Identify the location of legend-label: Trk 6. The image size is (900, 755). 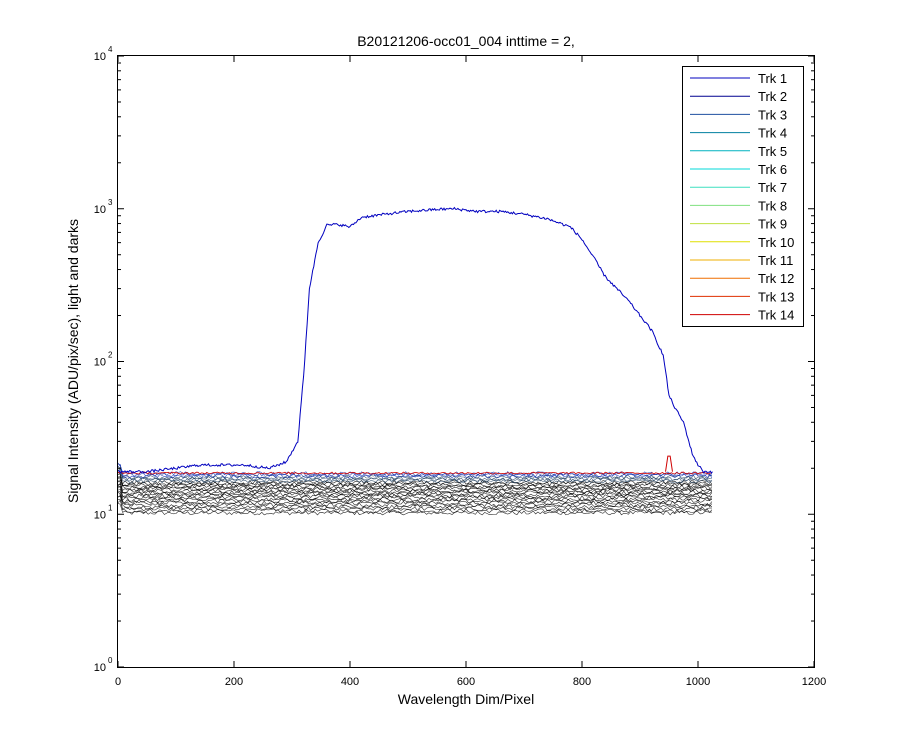
(772, 169).